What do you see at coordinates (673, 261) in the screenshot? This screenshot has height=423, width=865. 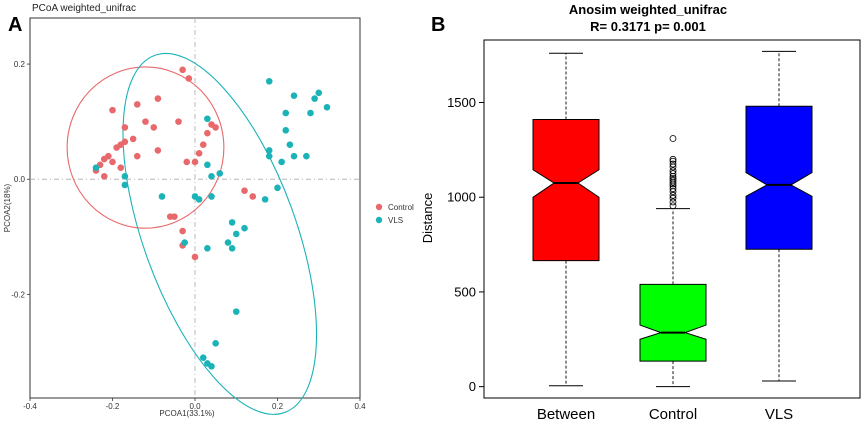 I see `box-control` at bounding box center [673, 261].